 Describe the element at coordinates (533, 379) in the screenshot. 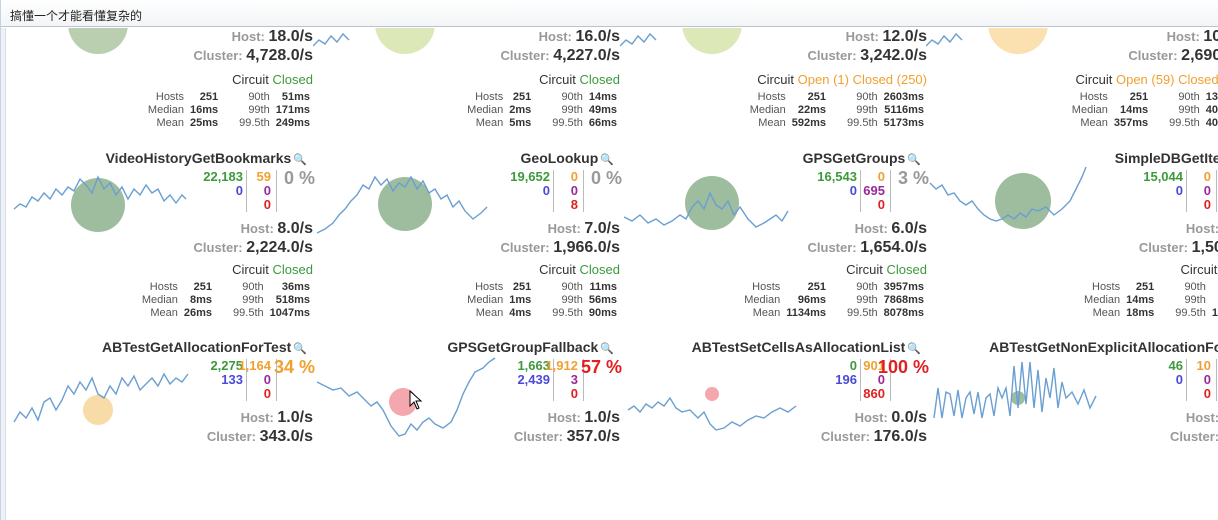

I see `short-circuited-count: 2,439` at that location.